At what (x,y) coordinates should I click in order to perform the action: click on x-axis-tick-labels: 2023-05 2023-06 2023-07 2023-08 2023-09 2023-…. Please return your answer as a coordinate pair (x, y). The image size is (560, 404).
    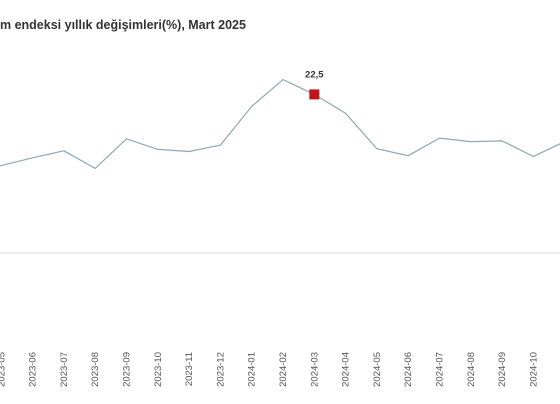
    Looking at the image, I should click on (280, 369).